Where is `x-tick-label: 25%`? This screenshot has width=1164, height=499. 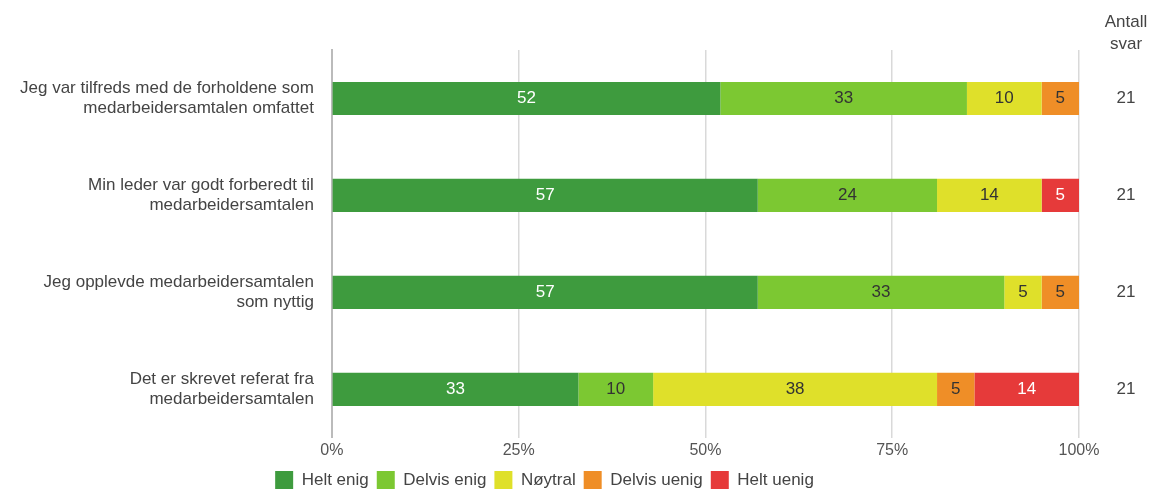 x-tick-label: 25% is located at coordinates (518, 449).